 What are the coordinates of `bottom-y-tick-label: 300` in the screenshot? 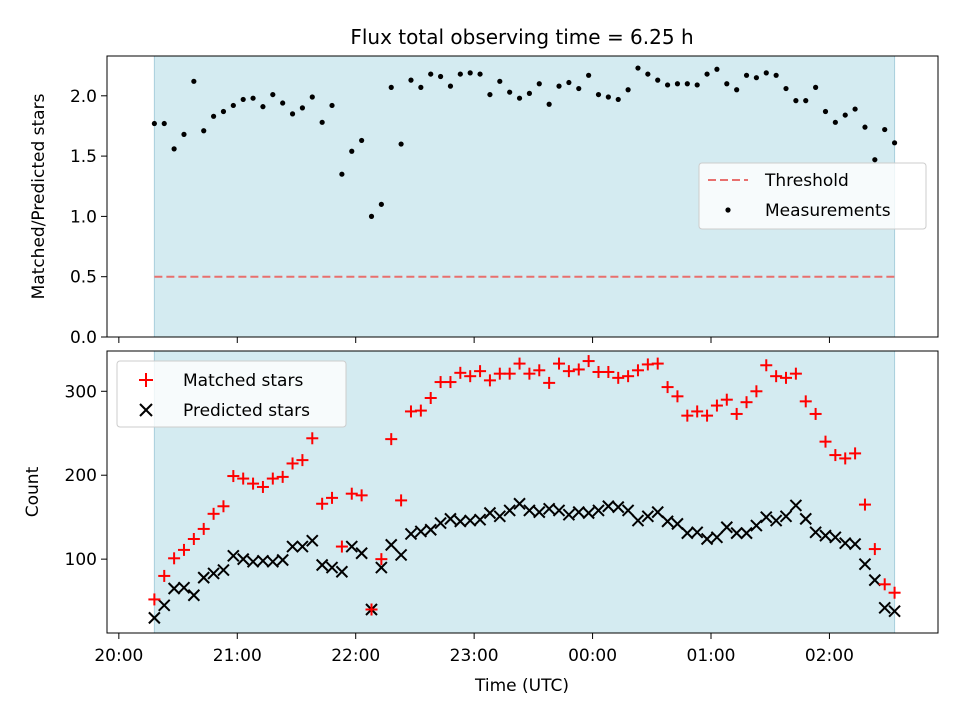 It's located at (81, 392).